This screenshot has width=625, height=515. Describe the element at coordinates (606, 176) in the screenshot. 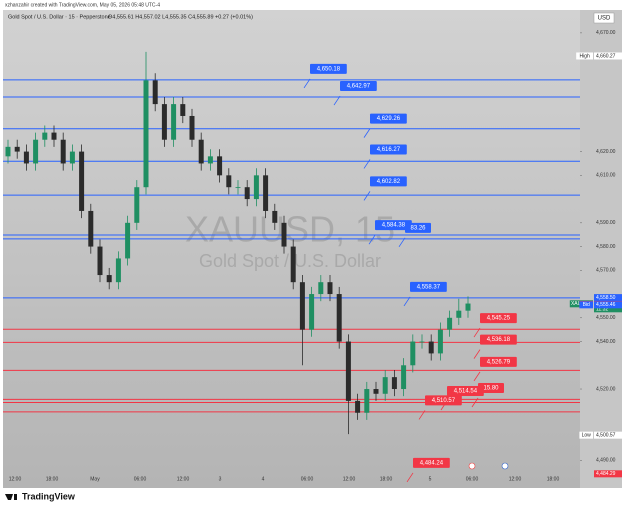

I see `y-tick-label: 4,610.00` at that location.